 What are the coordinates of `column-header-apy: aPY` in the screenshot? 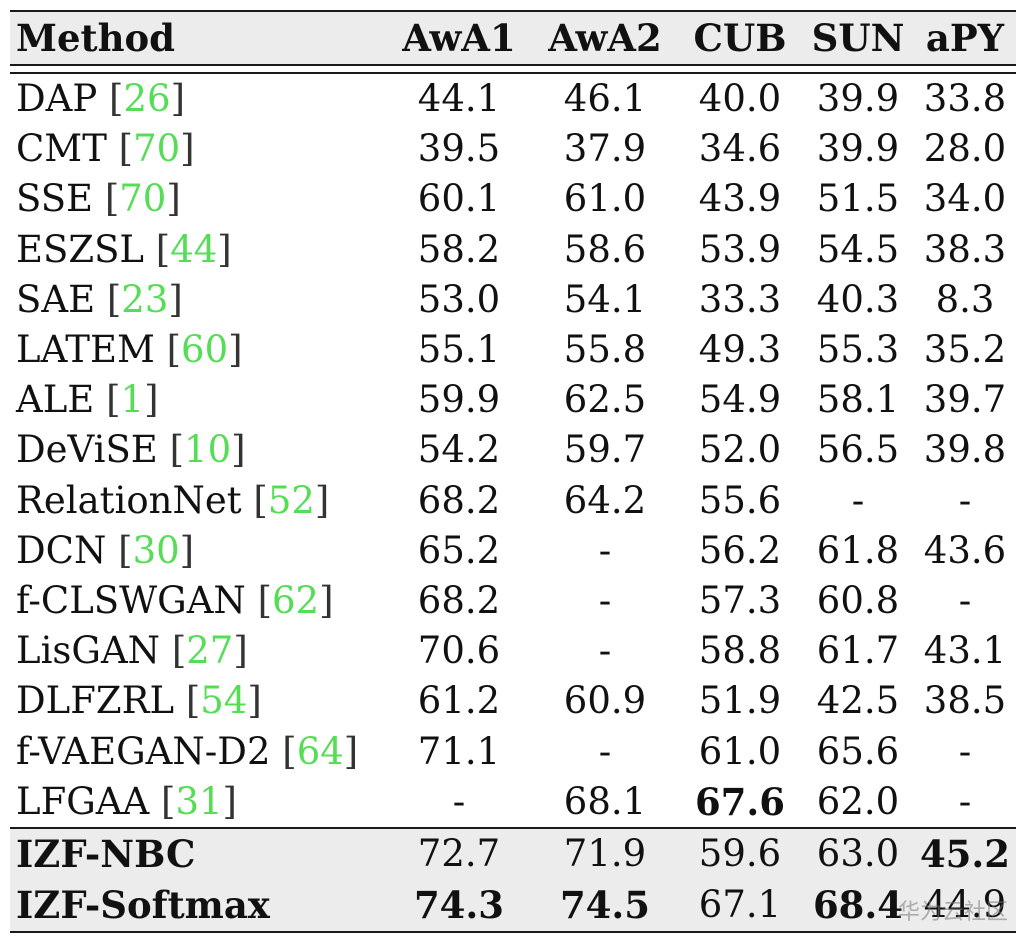 It's located at (965, 38).